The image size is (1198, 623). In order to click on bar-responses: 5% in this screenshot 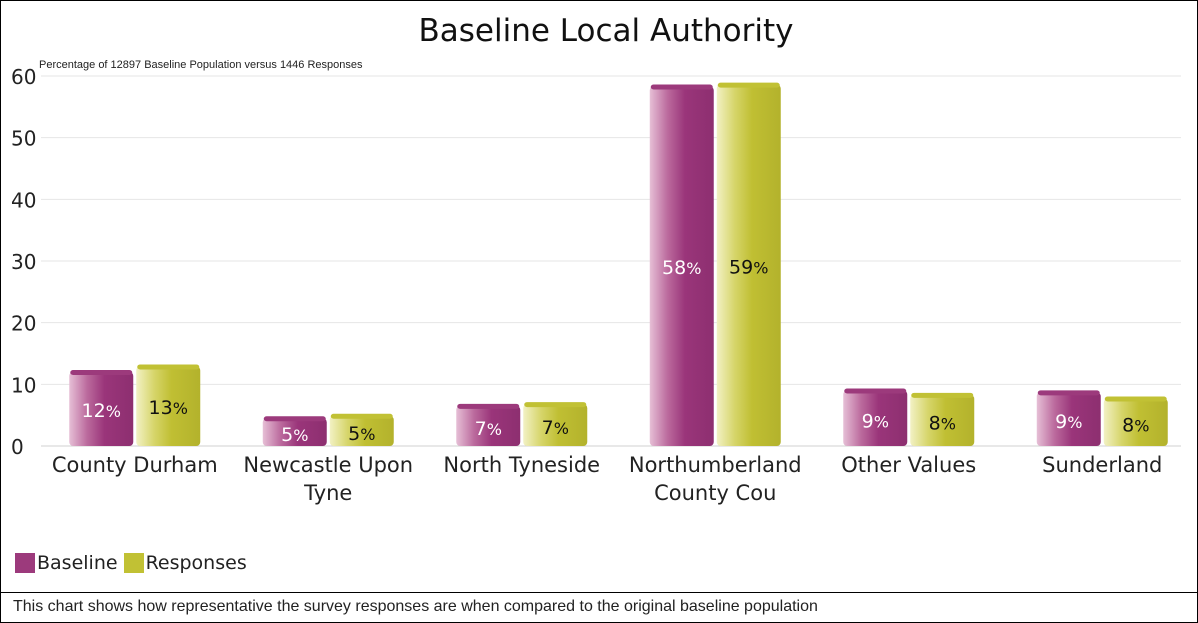, I will do `click(361, 429)`.